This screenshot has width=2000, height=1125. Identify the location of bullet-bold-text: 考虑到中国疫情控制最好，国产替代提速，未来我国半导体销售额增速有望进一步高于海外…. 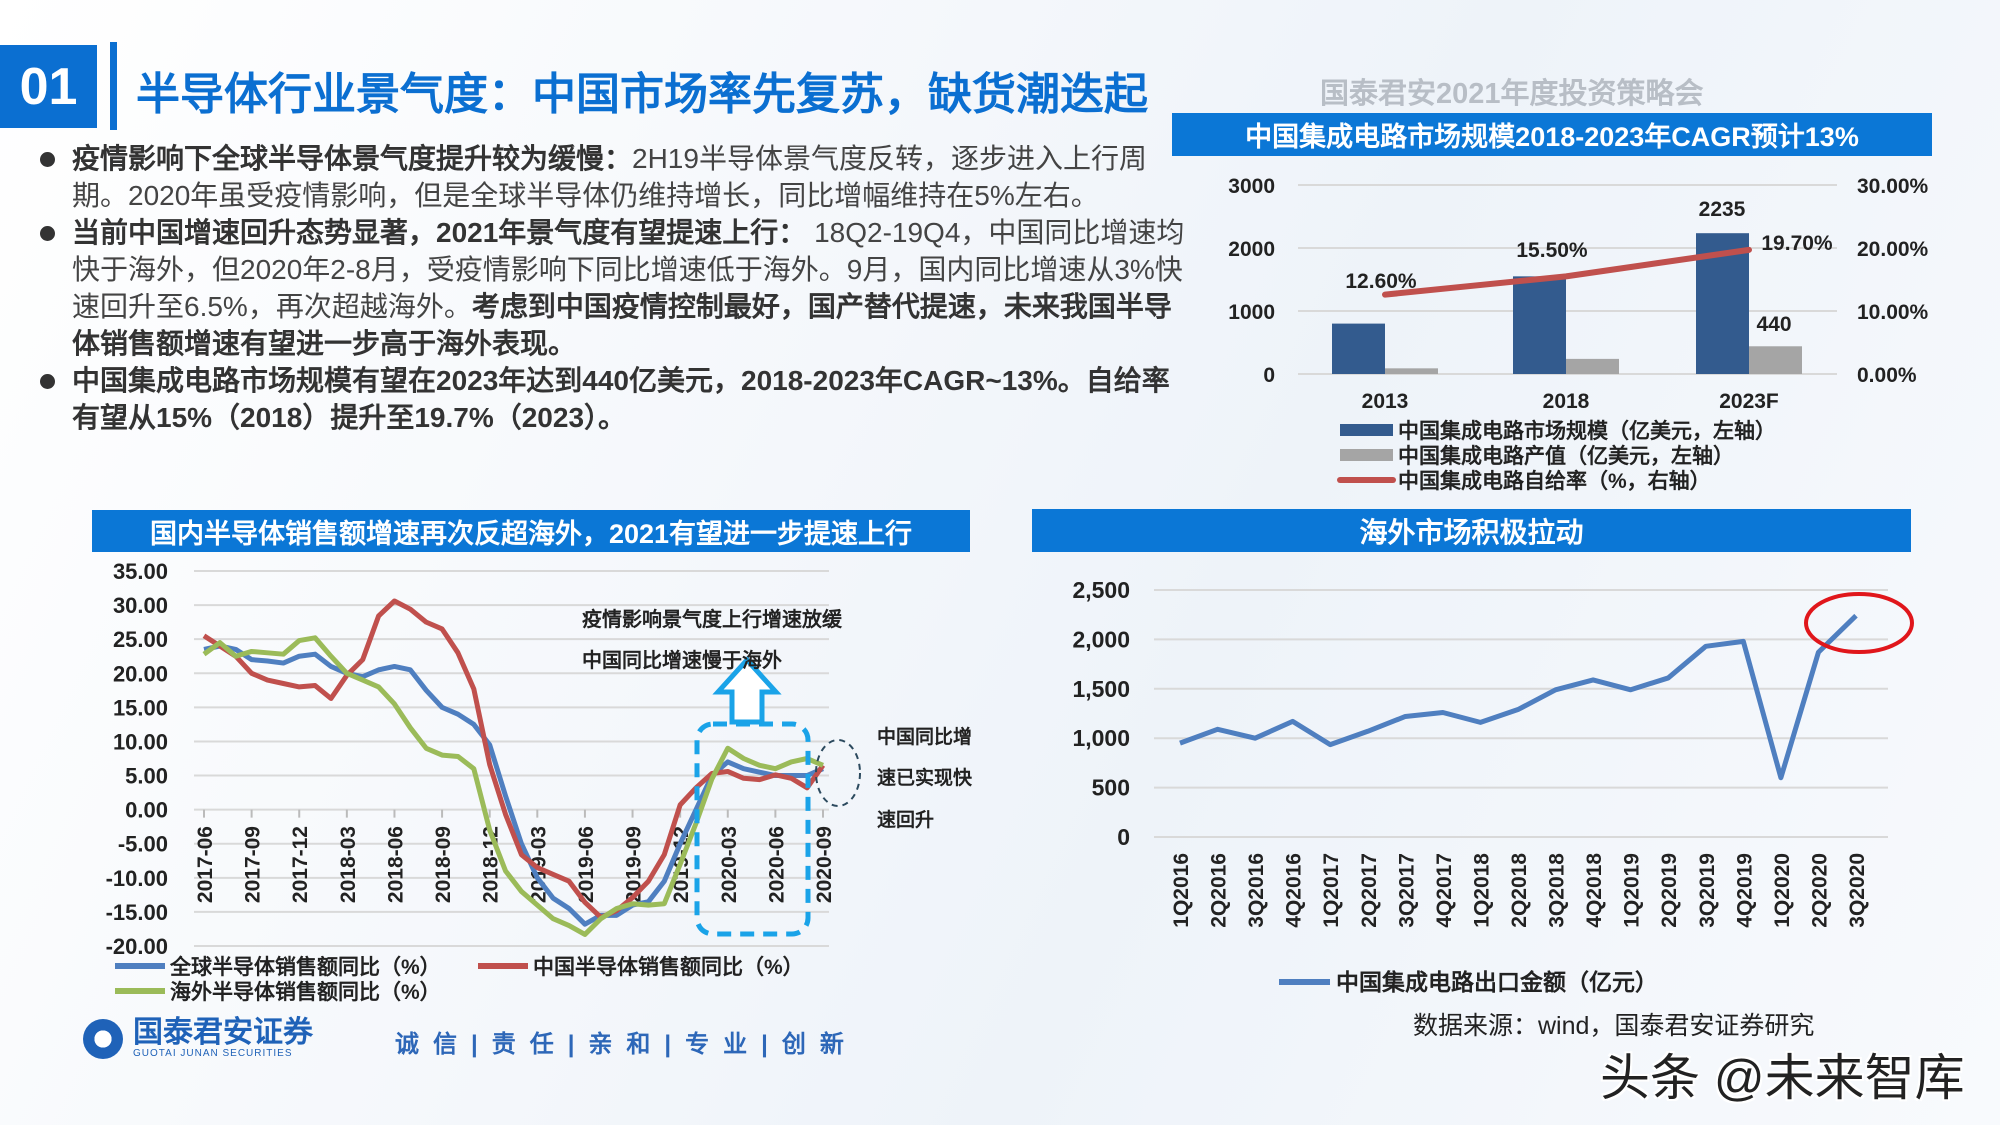
(622, 325).